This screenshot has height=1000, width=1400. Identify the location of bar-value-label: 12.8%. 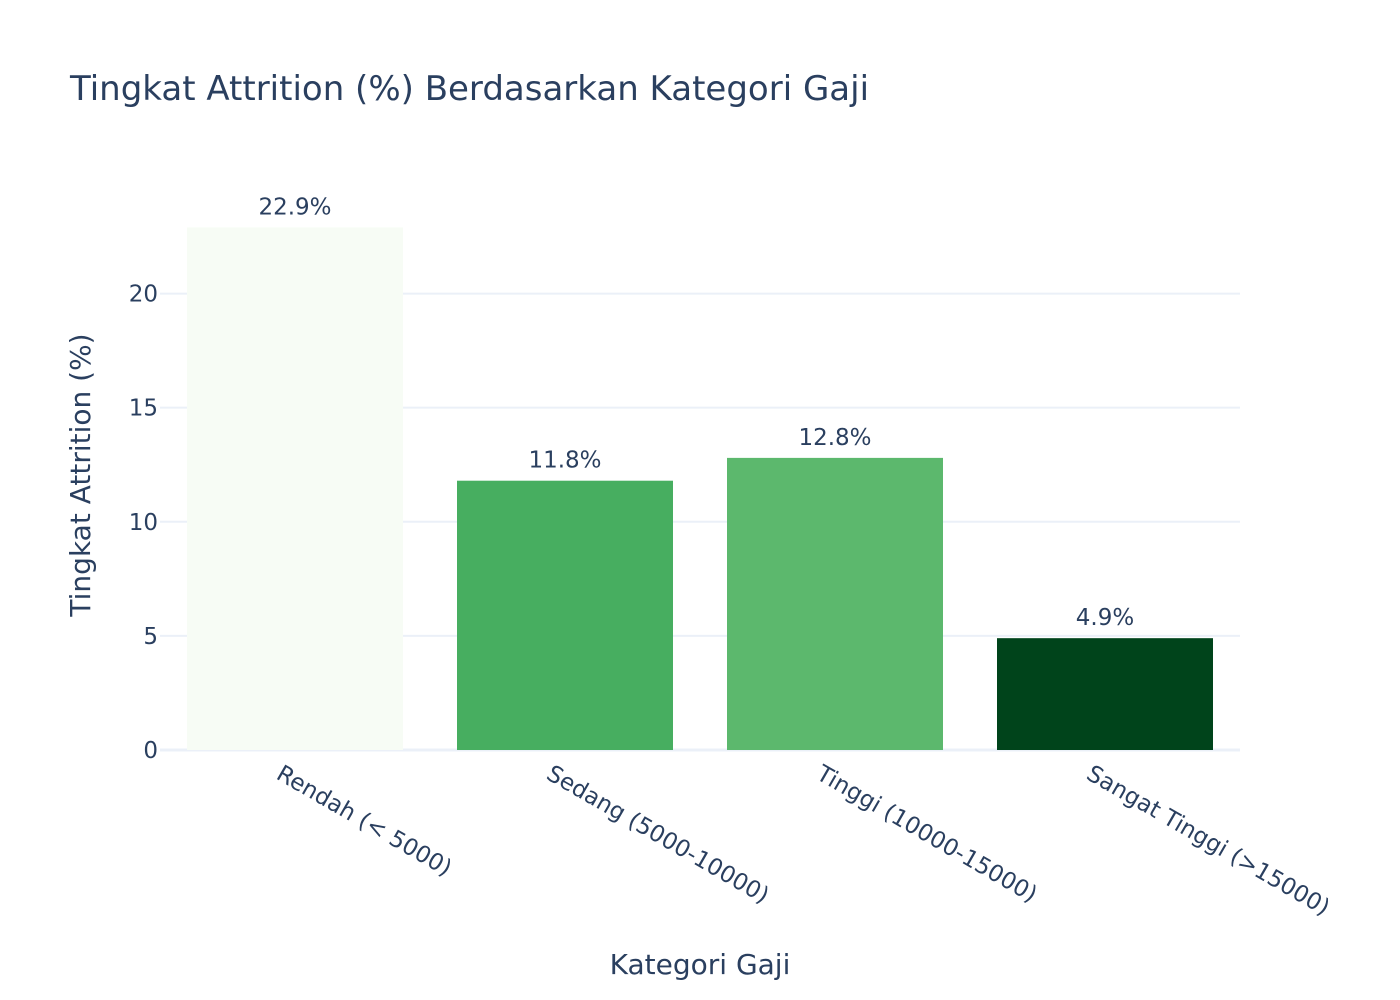
(834, 438).